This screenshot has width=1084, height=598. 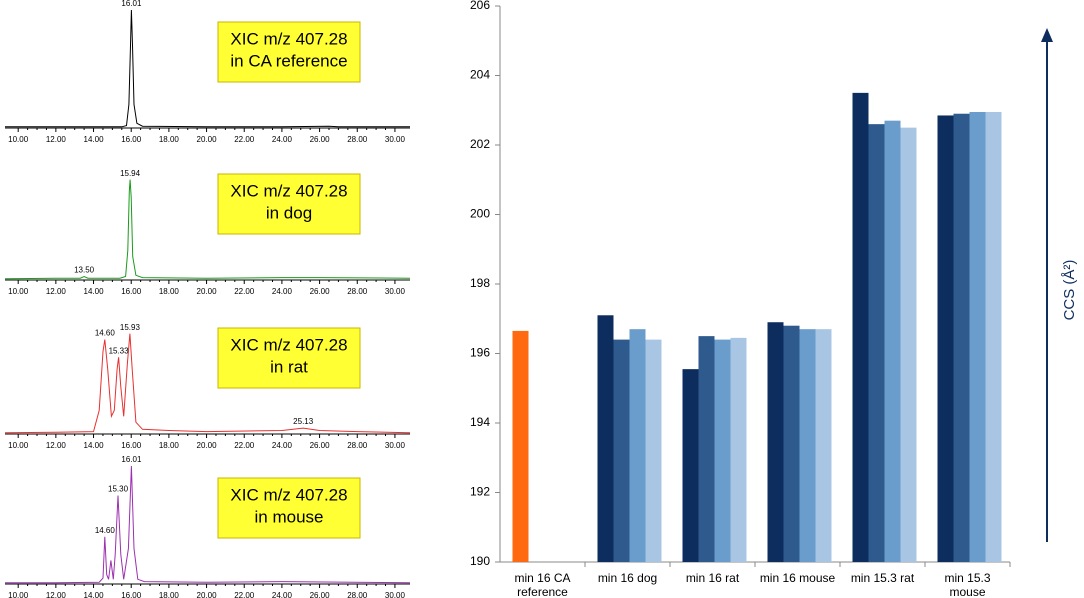 What do you see at coordinates (480, 214) in the screenshot?
I see `y-tick-label: 200` at bounding box center [480, 214].